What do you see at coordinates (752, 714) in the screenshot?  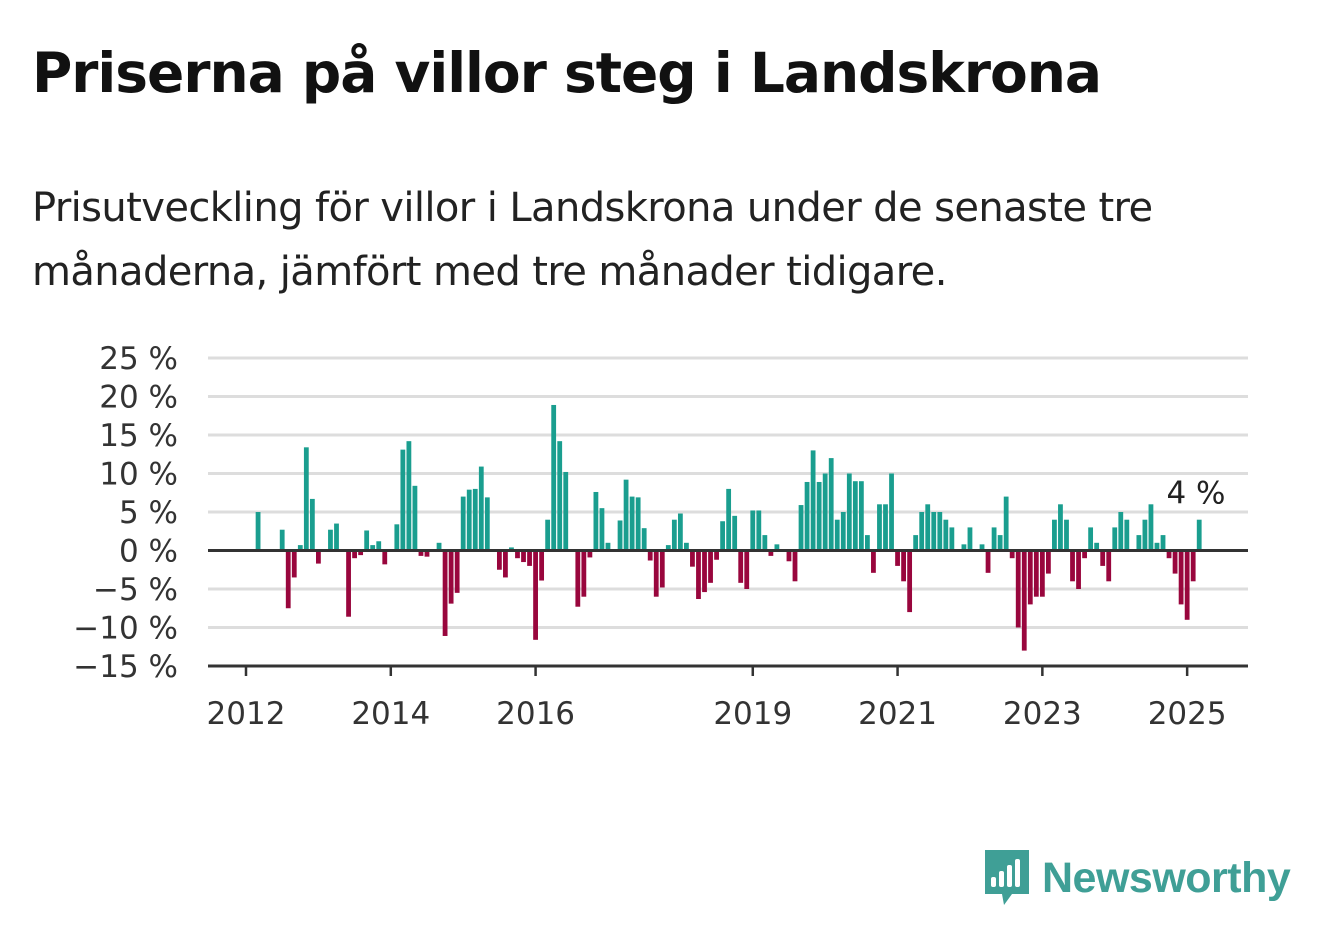 I see `x-tick-label: 2019` at bounding box center [752, 714].